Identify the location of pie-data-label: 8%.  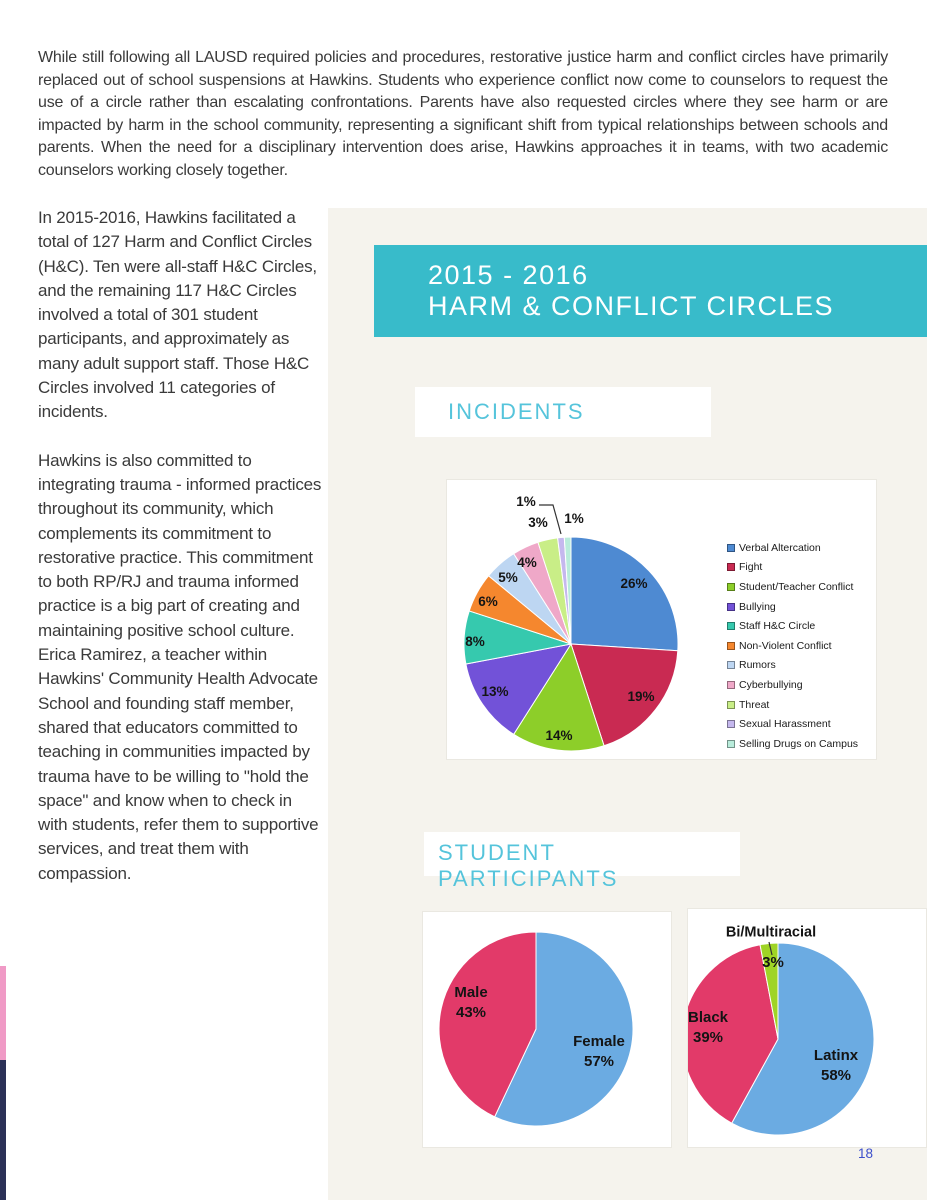
(475, 641).